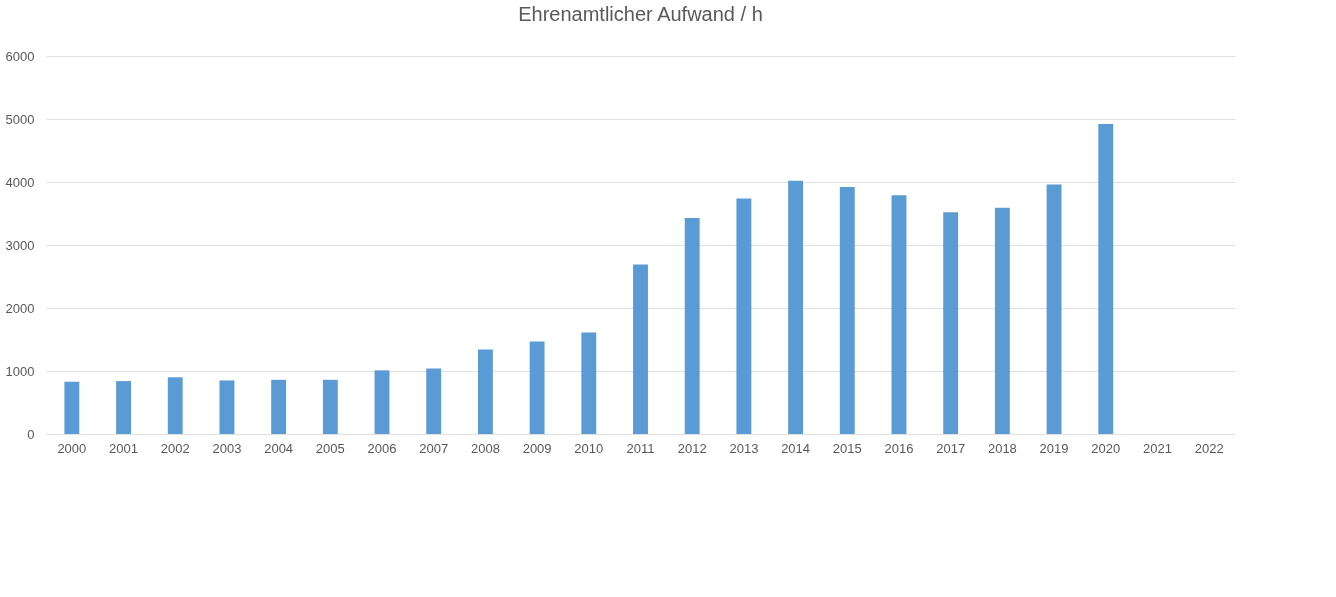  Describe the element at coordinates (847, 448) in the screenshot. I see `x-tick-label: 2015` at that location.